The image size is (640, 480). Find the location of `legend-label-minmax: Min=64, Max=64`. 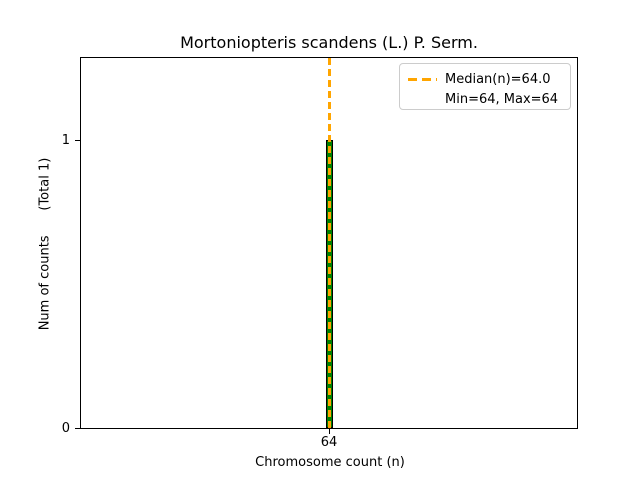

legend-label-minmax: Min=64, Max=64 is located at coordinates (502, 99).